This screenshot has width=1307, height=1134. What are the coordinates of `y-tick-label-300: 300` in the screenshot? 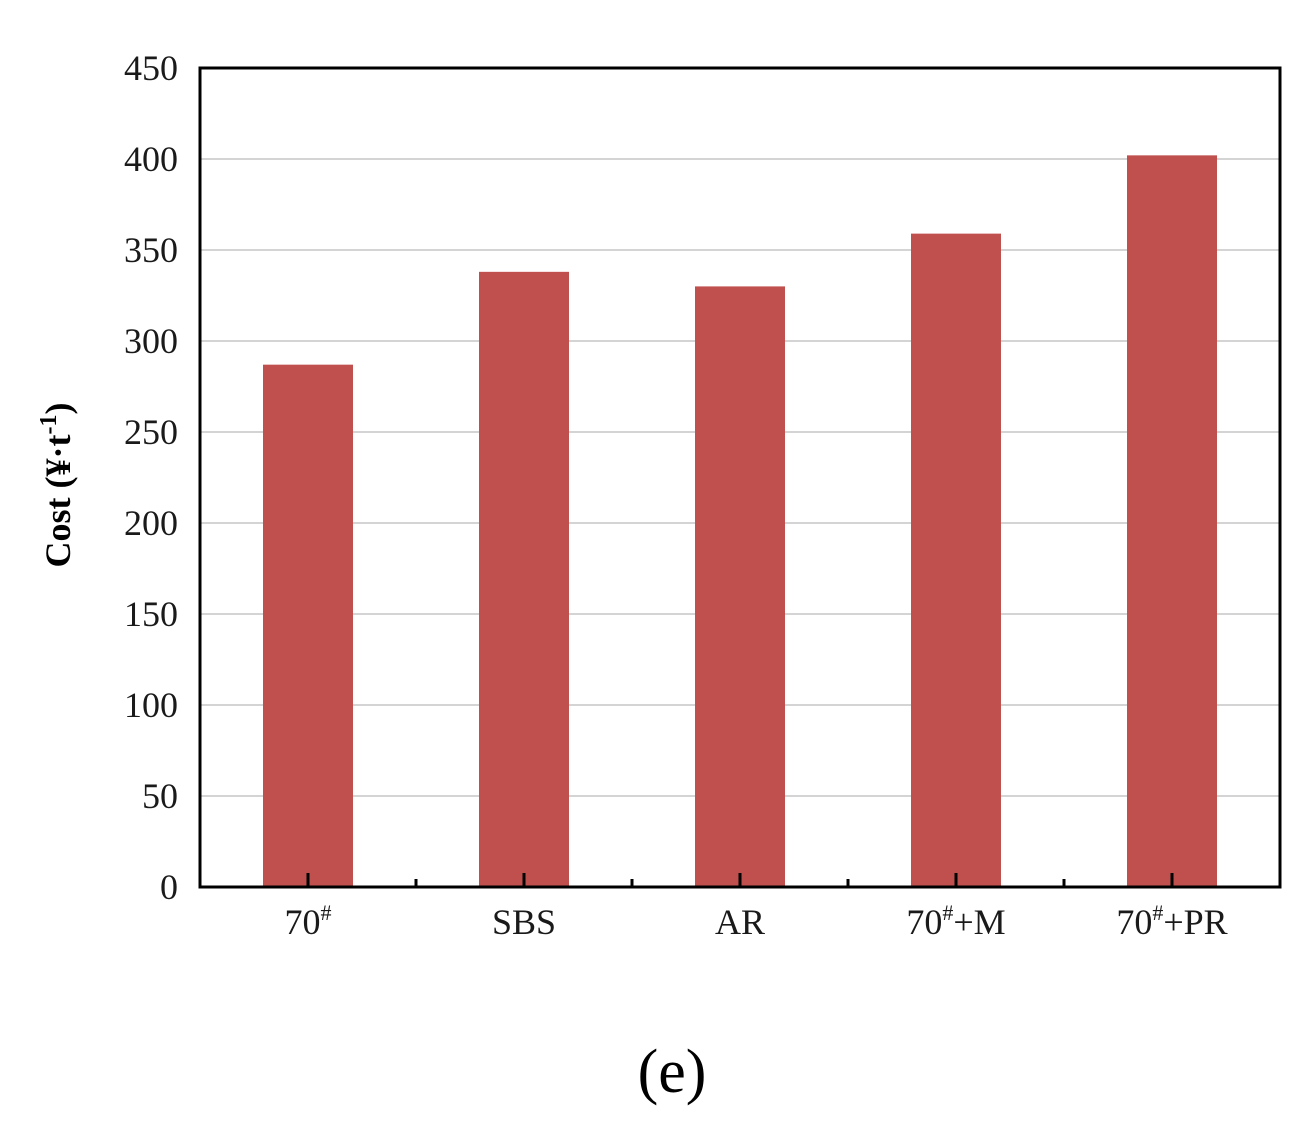 It's located at (151, 341).